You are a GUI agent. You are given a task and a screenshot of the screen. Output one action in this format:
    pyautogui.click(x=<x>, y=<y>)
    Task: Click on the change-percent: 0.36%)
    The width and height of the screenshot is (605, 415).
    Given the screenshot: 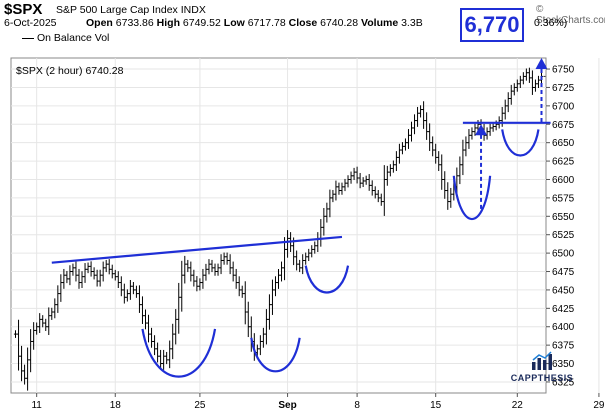 What is the action you would take?
    pyautogui.click(x=551, y=23)
    